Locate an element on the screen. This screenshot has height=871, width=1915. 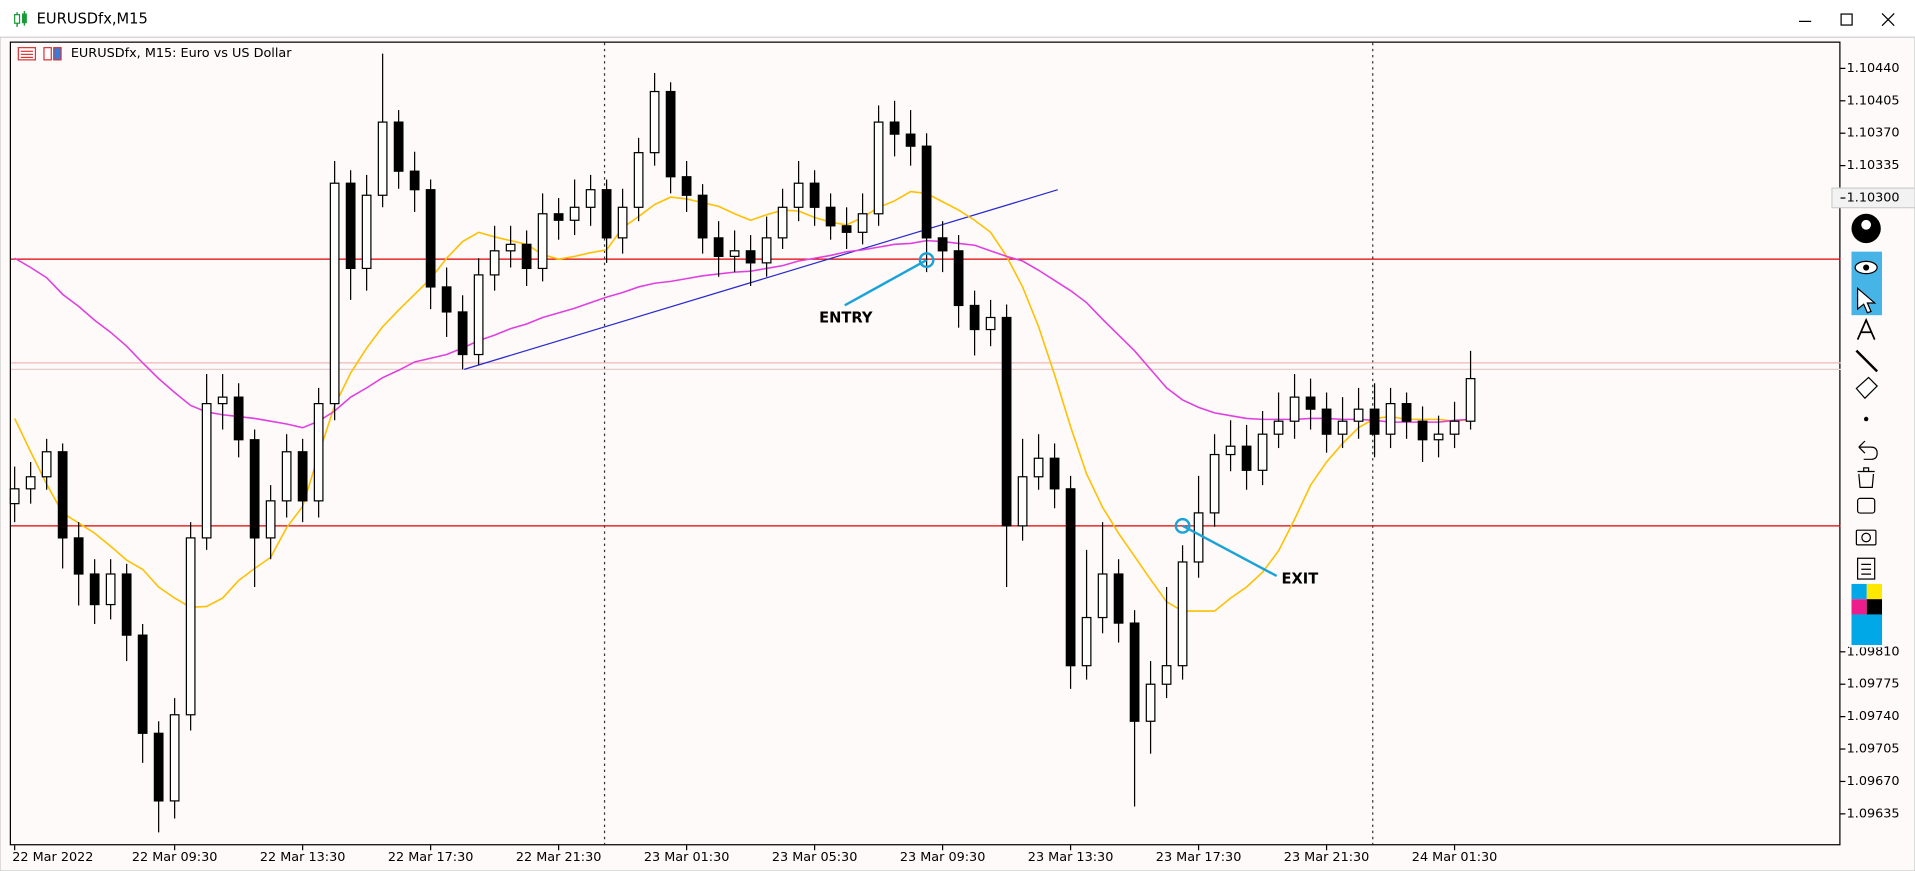
x-tick-label: 23 Mar 21:30 is located at coordinates (1327, 857).